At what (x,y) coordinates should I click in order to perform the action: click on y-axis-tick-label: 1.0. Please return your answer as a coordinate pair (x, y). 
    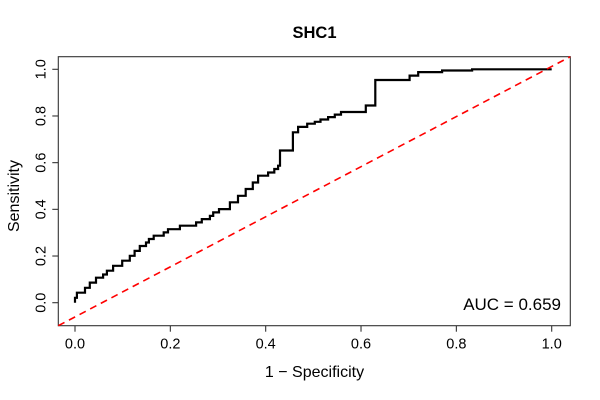
    Looking at the image, I should click on (41, 69).